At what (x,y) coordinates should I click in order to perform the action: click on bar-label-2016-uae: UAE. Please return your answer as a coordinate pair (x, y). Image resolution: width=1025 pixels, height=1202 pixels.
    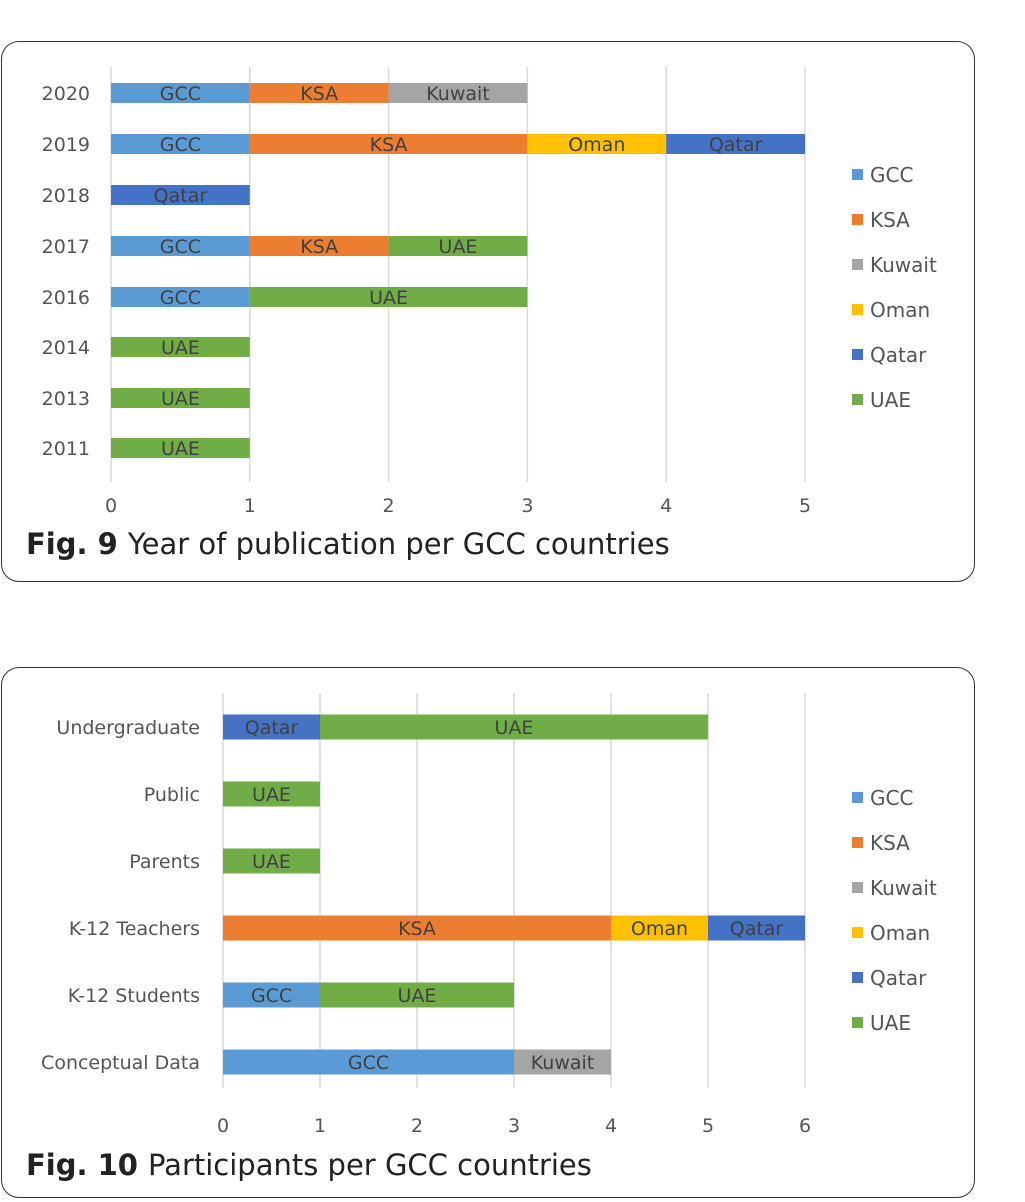
    Looking at the image, I should click on (388, 298).